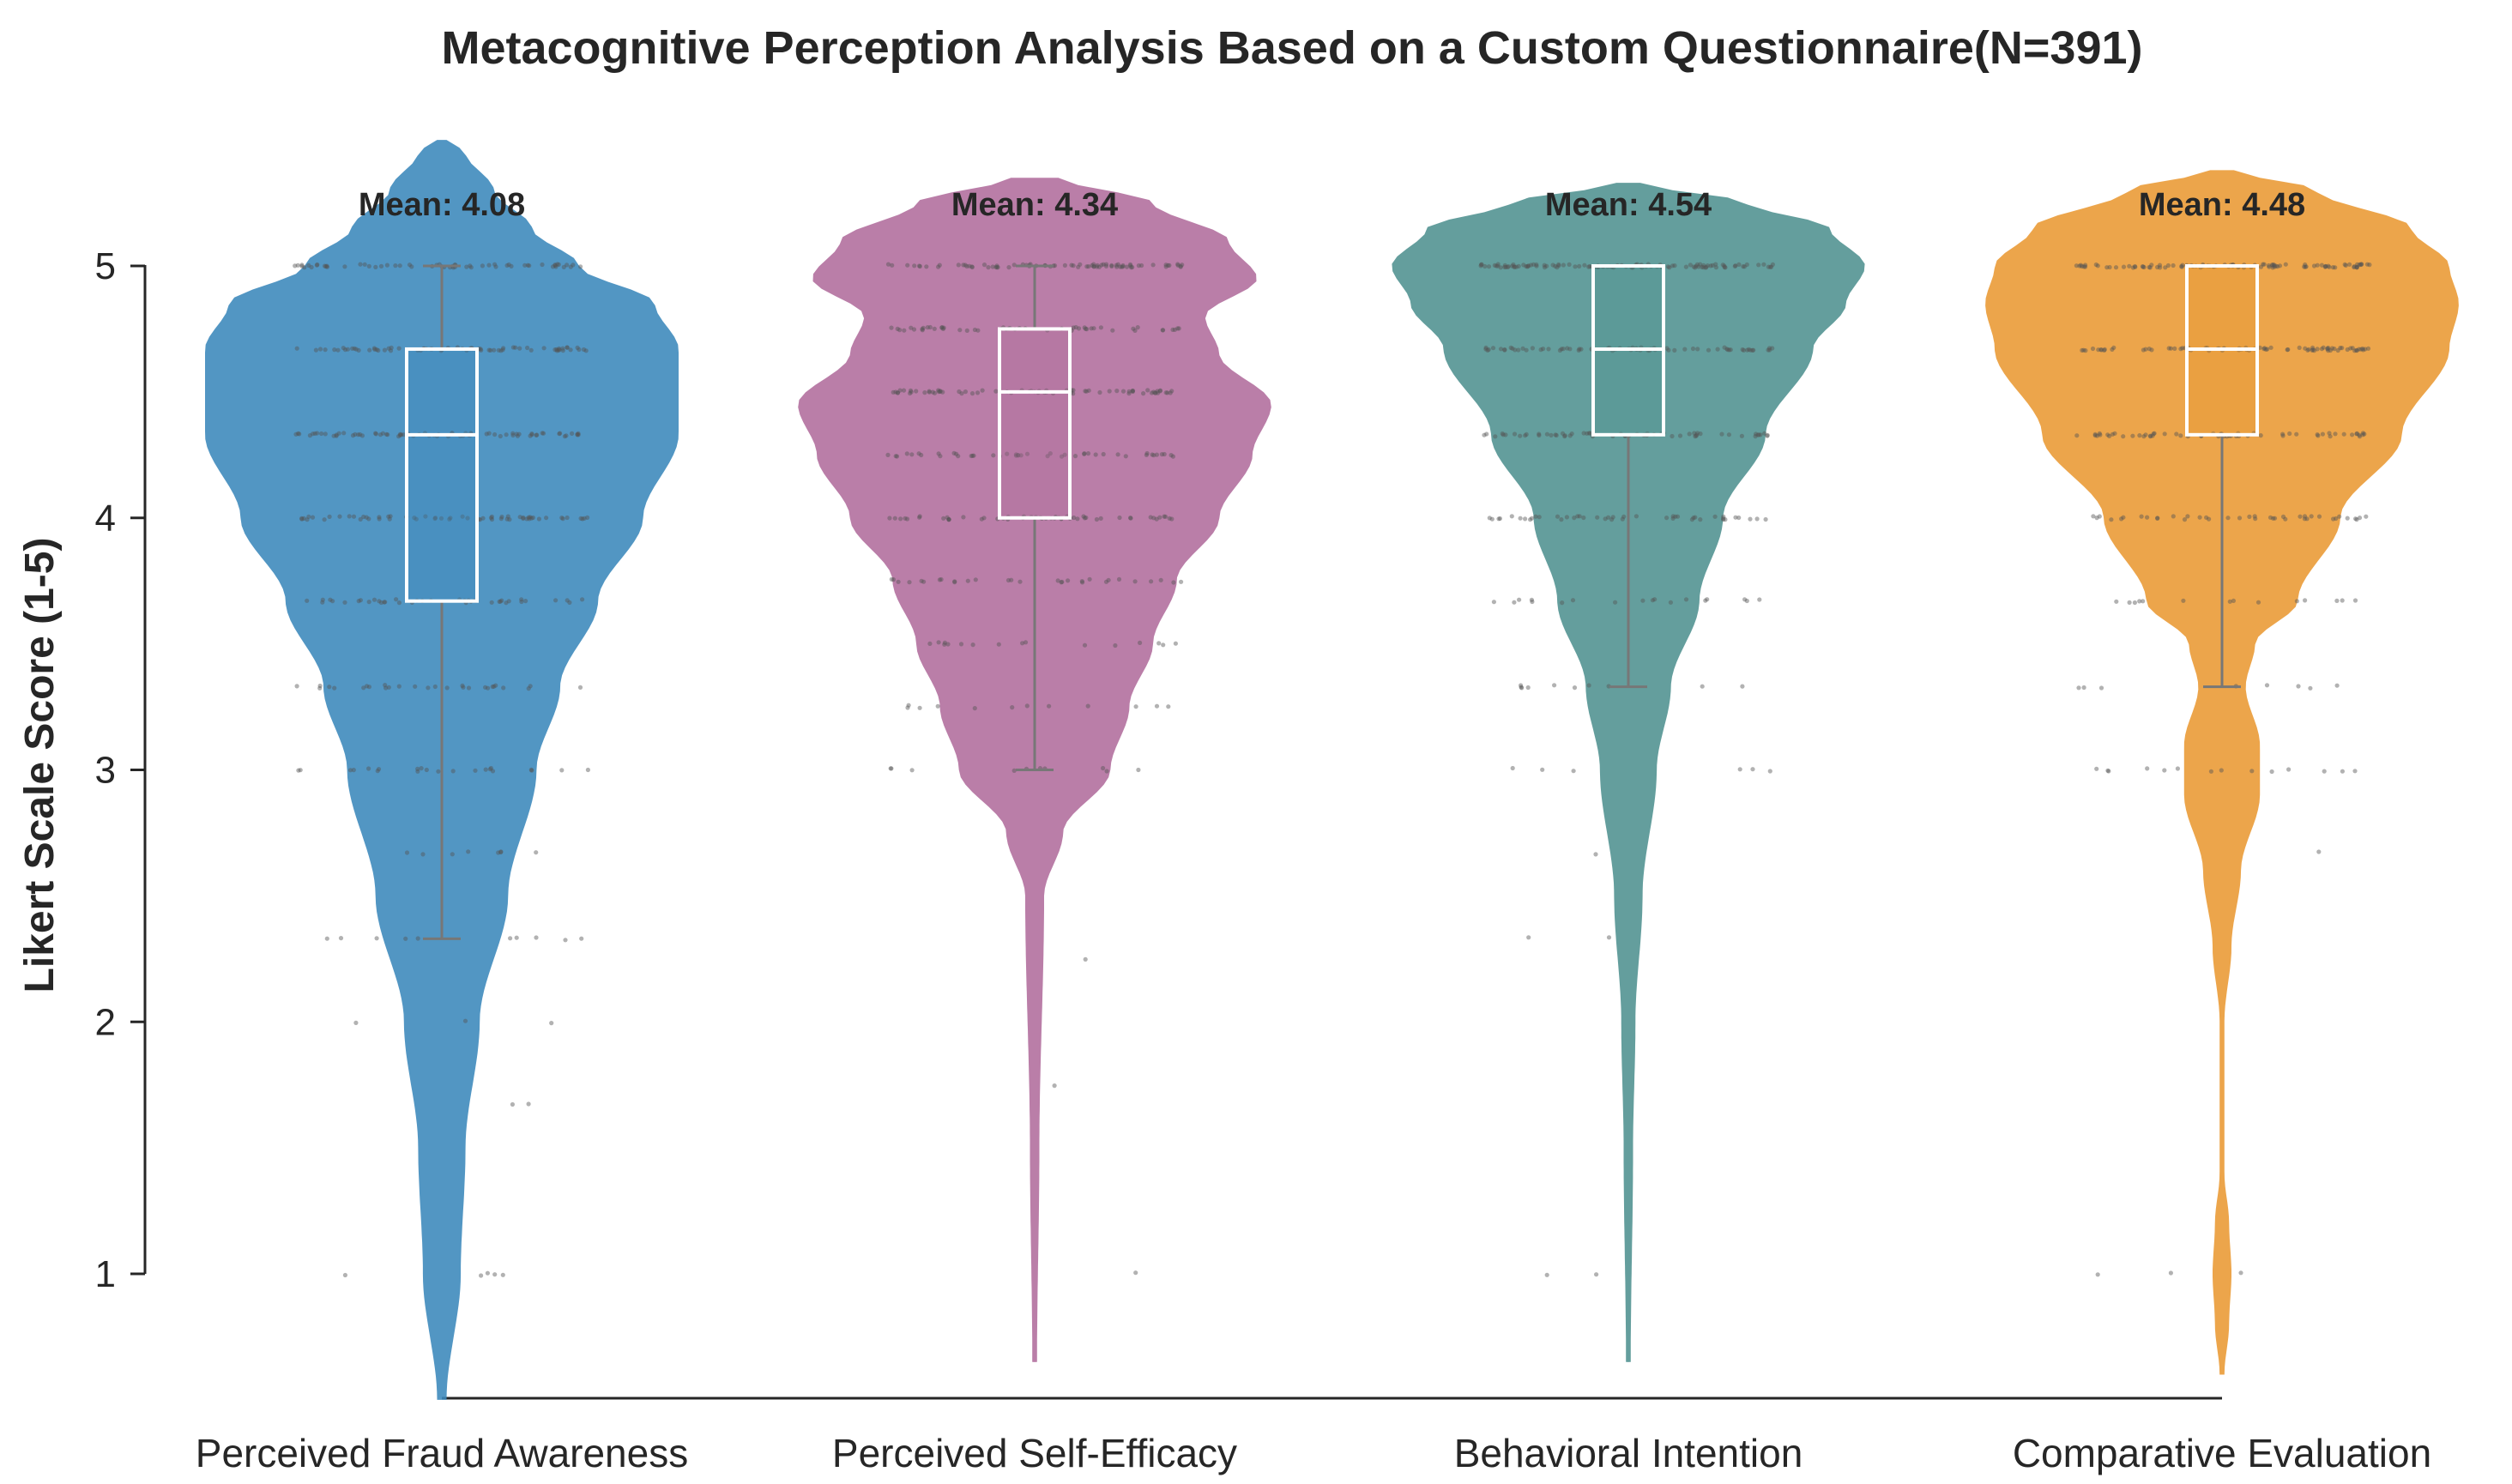  What do you see at coordinates (1628, 1453) in the screenshot?
I see `x-tick-label: Behavioral Intention` at bounding box center [1628, 1453].